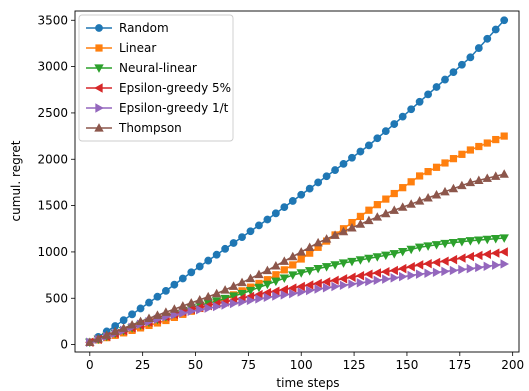 The width and height of the screenshot is (529, 391). I want to click on x-tick-label: 0, so click(90, 365).